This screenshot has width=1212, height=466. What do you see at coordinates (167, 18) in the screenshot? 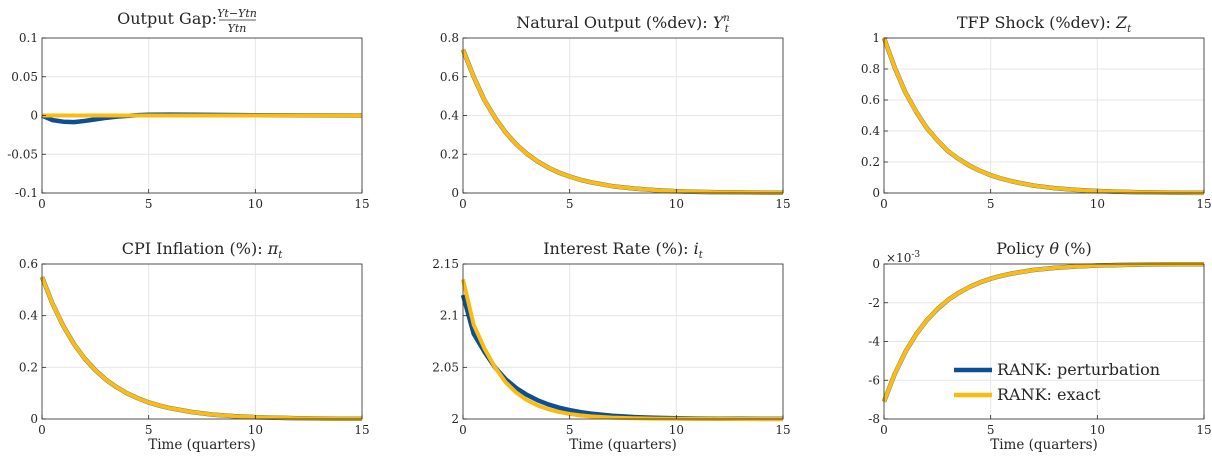
I see `chart-title: Output Gap:` at bounding box center [167, 18].